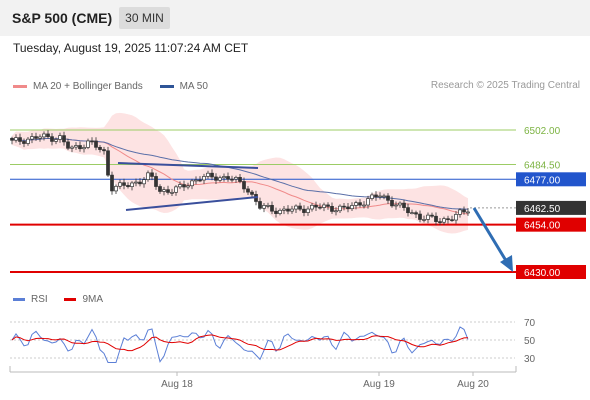 The image size is (590, 400). I want to click on level-label-5: 6430.00, so click(551, 272).